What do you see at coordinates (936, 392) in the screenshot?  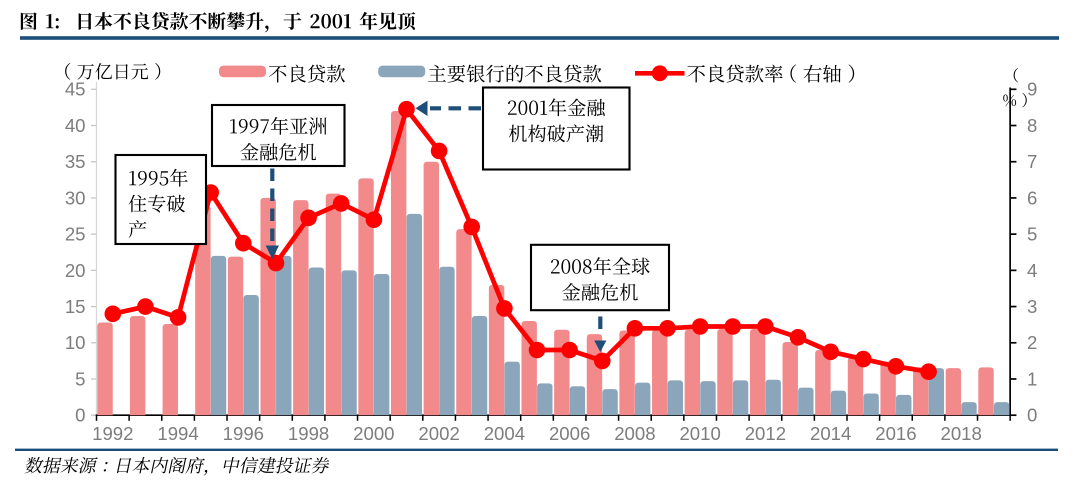 I see `bar-major-banks-2017` at bounding box center [936, 392].